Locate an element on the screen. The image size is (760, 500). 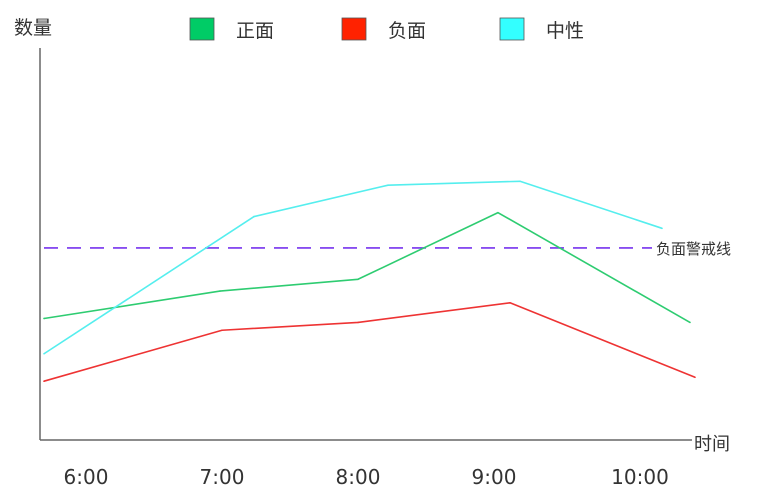
legend-label-3: 中性 is located at coordinates (565, 31).